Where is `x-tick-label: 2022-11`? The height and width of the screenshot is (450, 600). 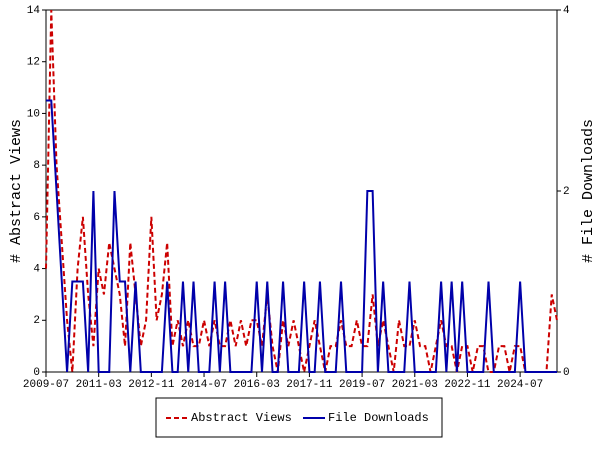 x-tick-label: 2022-11 is located at coordinates (467, 385).